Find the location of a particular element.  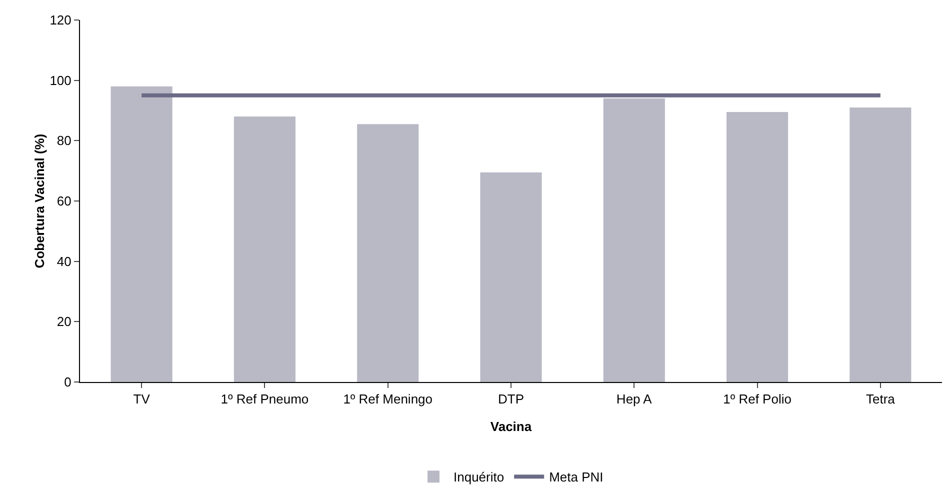

y-tick-label: 100 is located at coordinates (61, 80).